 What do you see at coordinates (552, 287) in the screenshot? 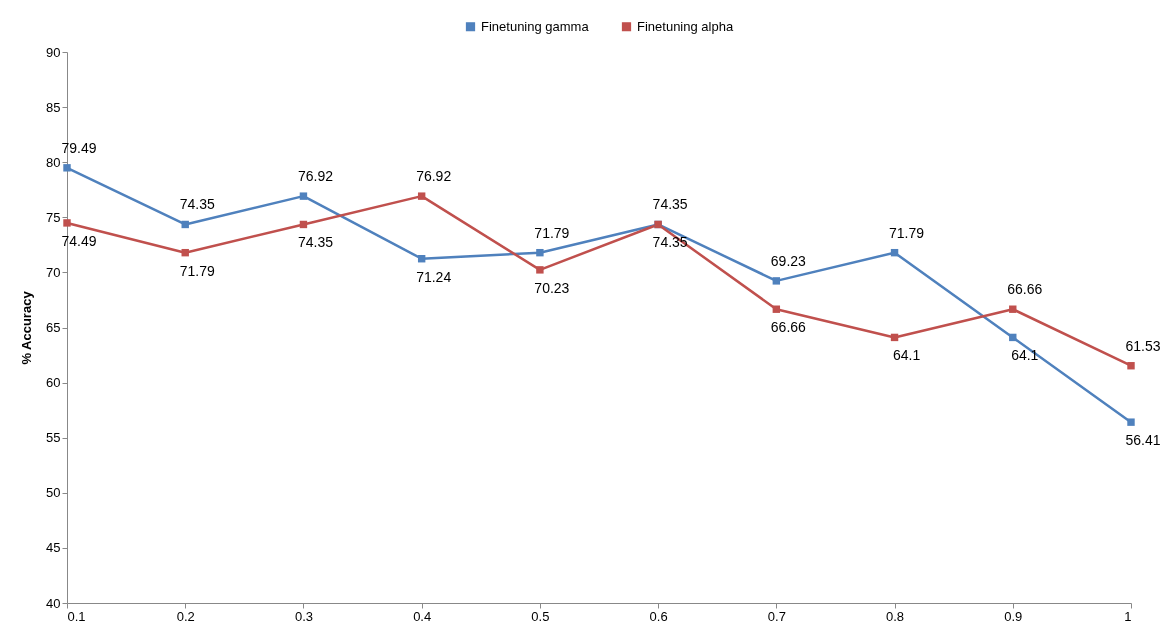
I see `data-label: 70.23` at bounding box center [552, 287].